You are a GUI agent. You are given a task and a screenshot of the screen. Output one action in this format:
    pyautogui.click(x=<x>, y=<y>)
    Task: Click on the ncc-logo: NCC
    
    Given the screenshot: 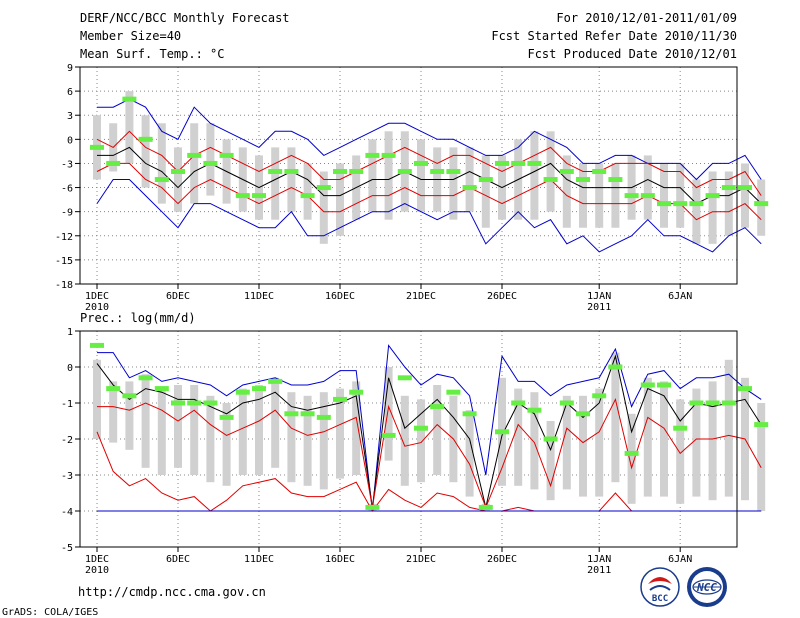 What is the action you would take?
    pyautogui.click(x=707, y=587)
    